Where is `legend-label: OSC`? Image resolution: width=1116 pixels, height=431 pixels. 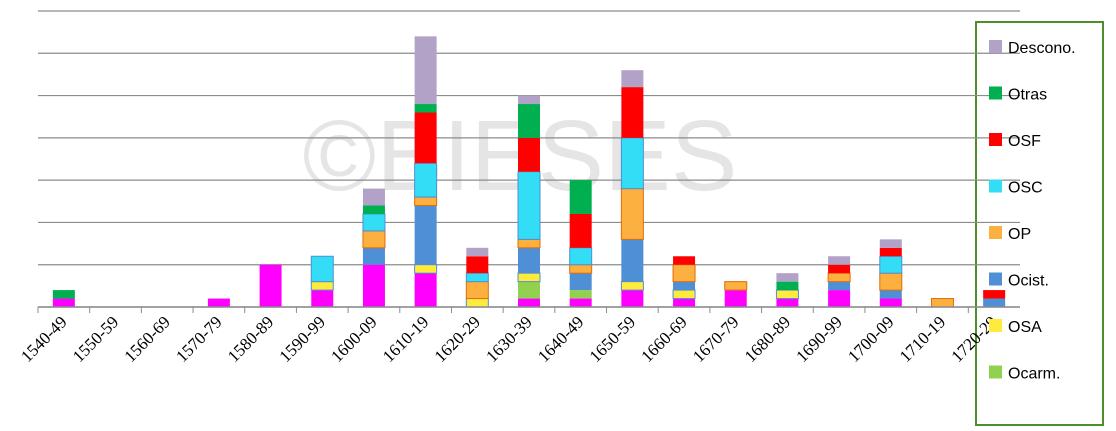 legend-label: OSC is located at coordinates (1025, 188).